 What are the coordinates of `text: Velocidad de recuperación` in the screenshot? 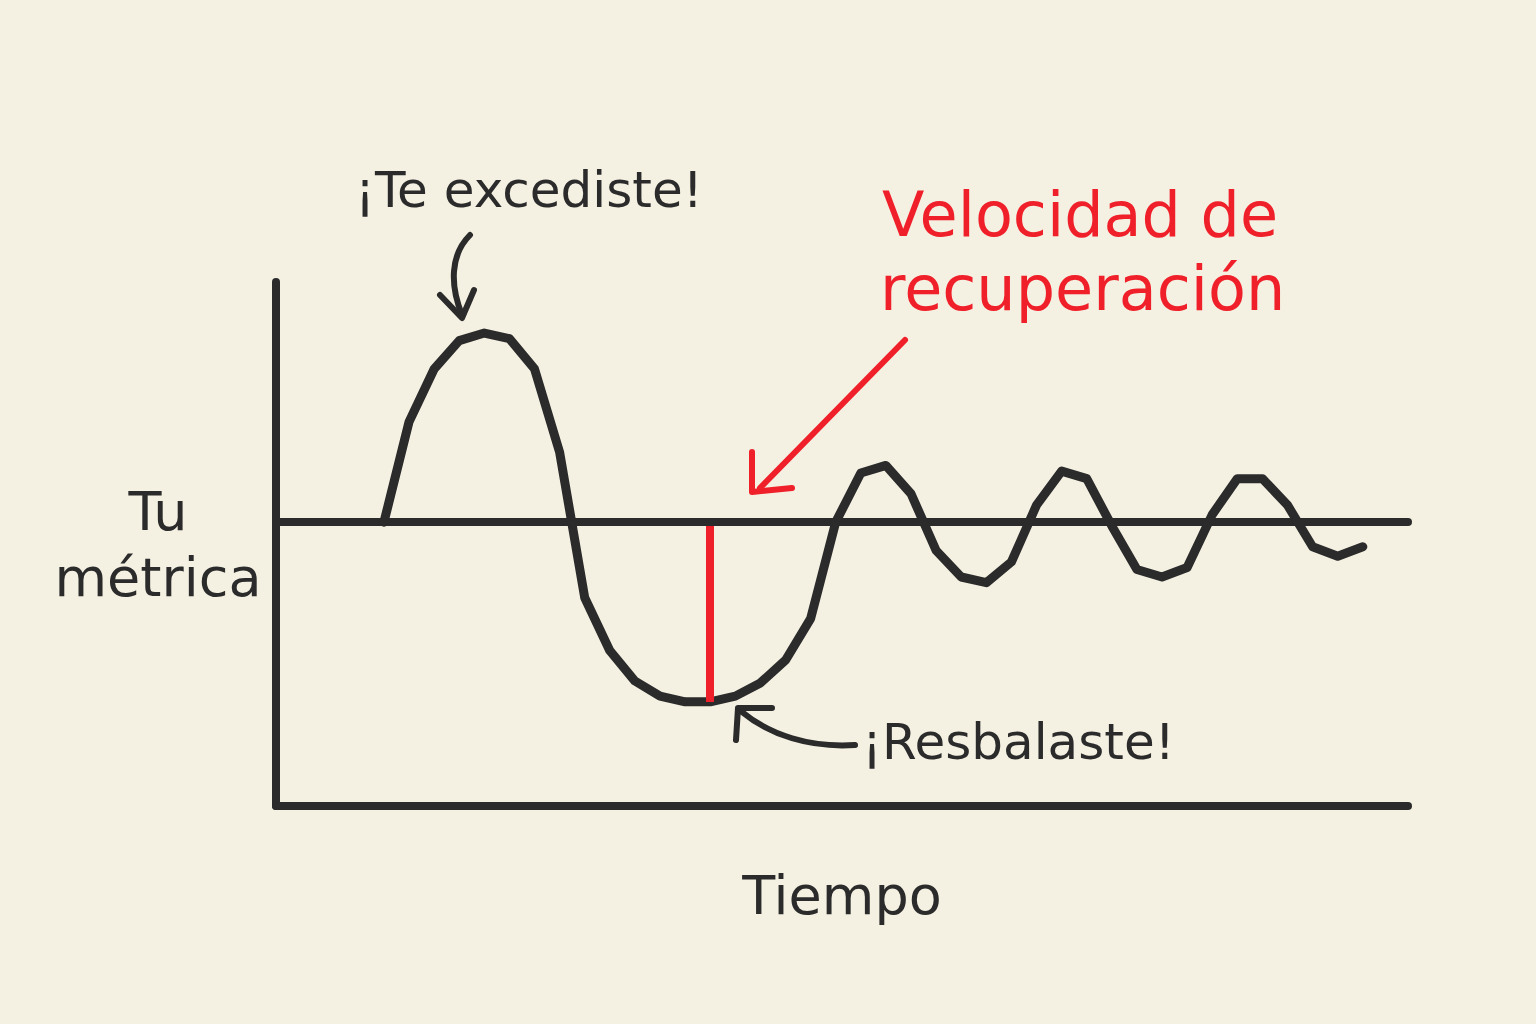 It's located at (1083, 252).